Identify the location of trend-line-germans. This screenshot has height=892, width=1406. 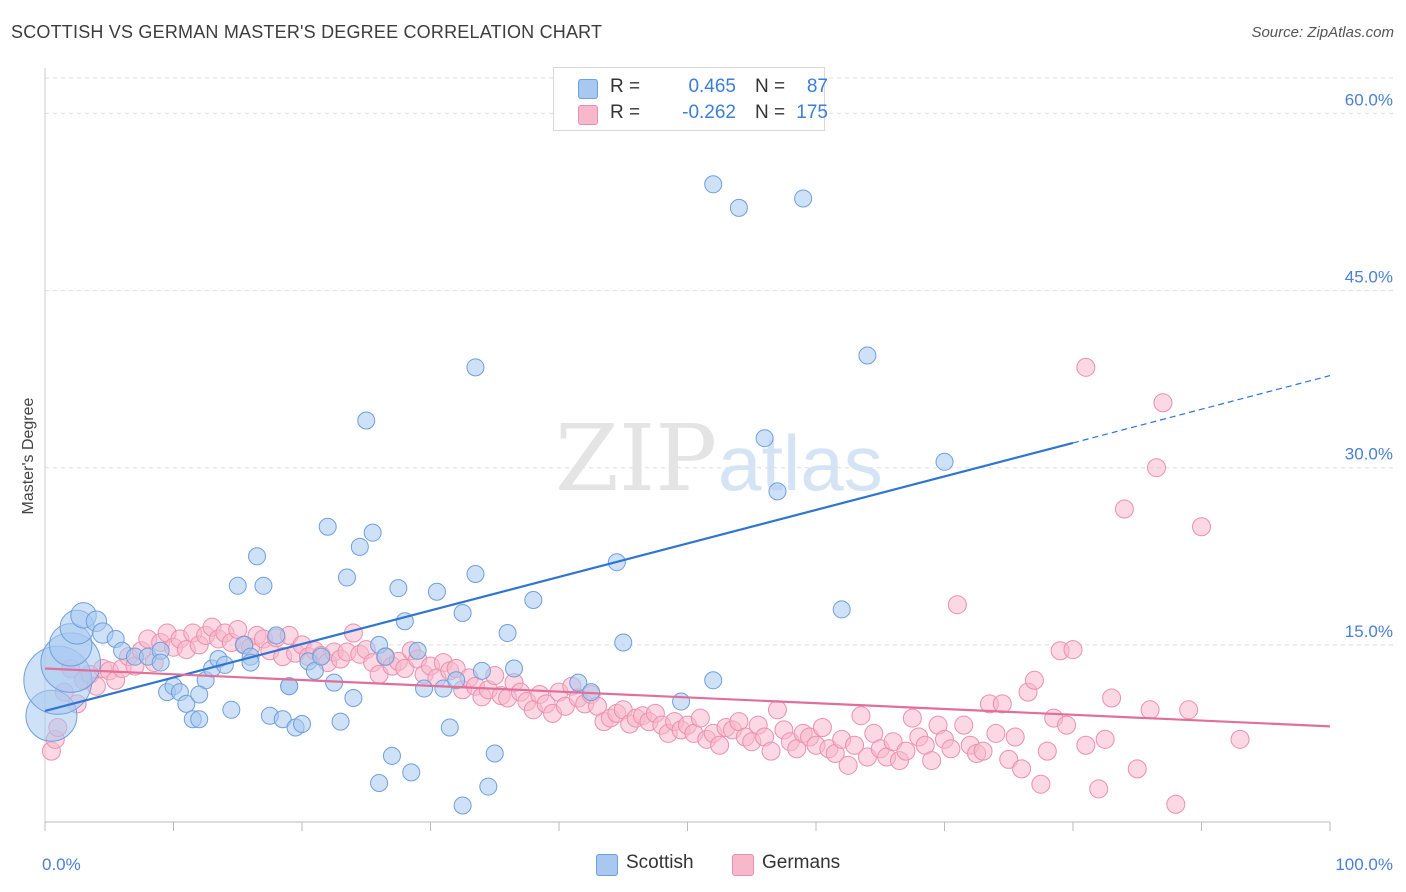
(687, 697).